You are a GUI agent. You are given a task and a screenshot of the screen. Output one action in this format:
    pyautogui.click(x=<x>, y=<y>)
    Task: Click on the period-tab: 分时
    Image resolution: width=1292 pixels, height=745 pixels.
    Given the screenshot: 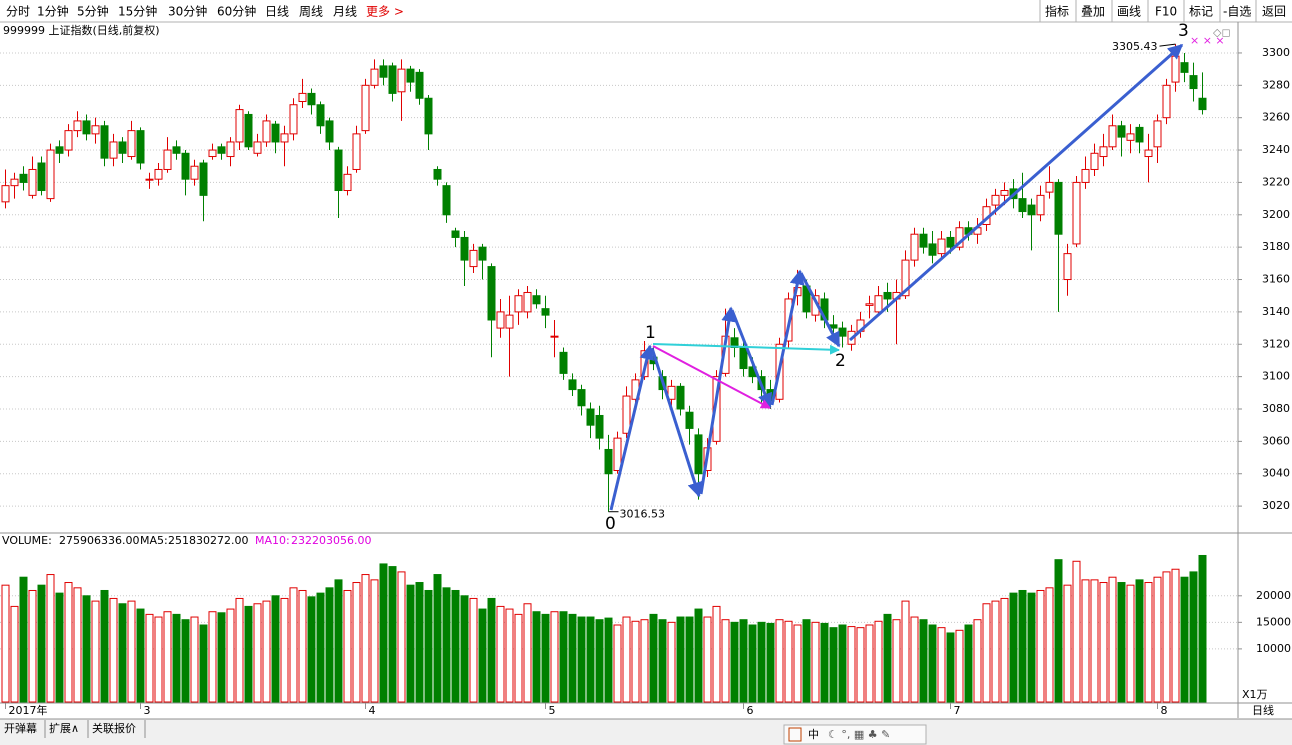 What is the action you would take?
    pyautogui.click(x=18, y=12)
    